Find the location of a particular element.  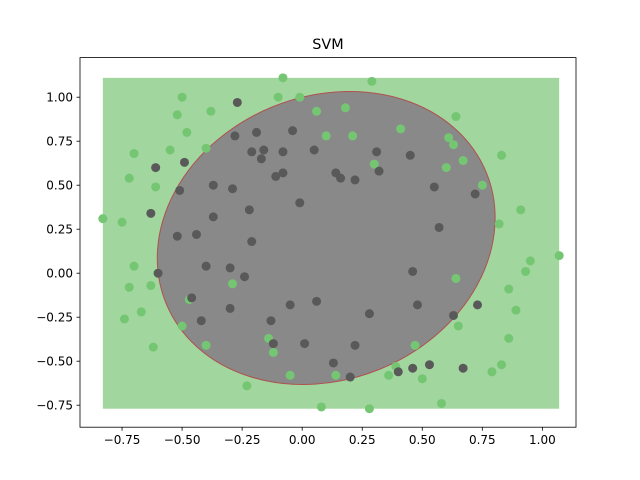

x-tick-label: −0.50 is located at coordinates (182, 440).